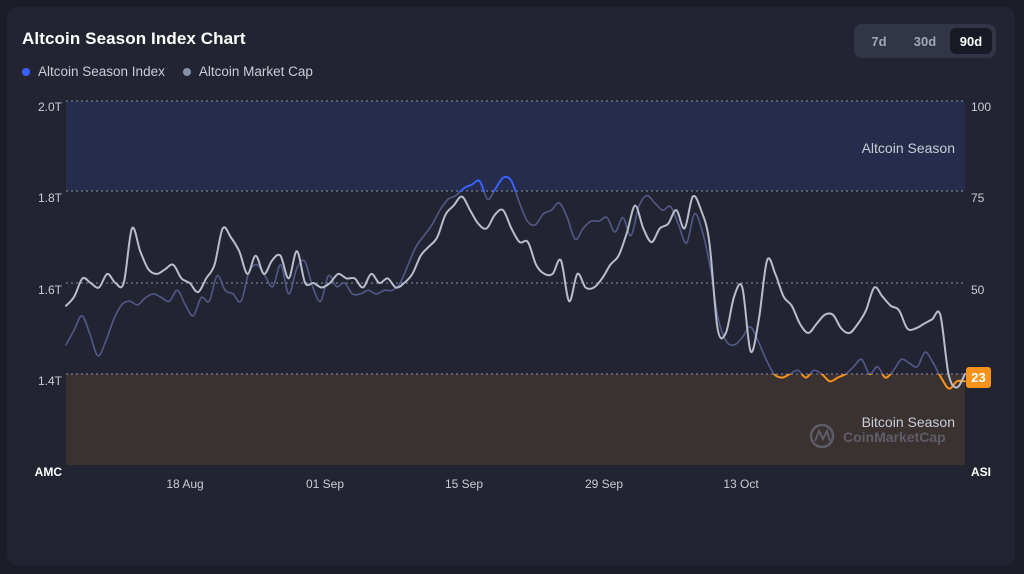 Image resolution: width=1024 pixels, height=574 pixels. What do you see at coordinates (741, 484) in the screenshot?
I see `x-tick-13-oct: 13 Oct` at bounding box center [741, 484].